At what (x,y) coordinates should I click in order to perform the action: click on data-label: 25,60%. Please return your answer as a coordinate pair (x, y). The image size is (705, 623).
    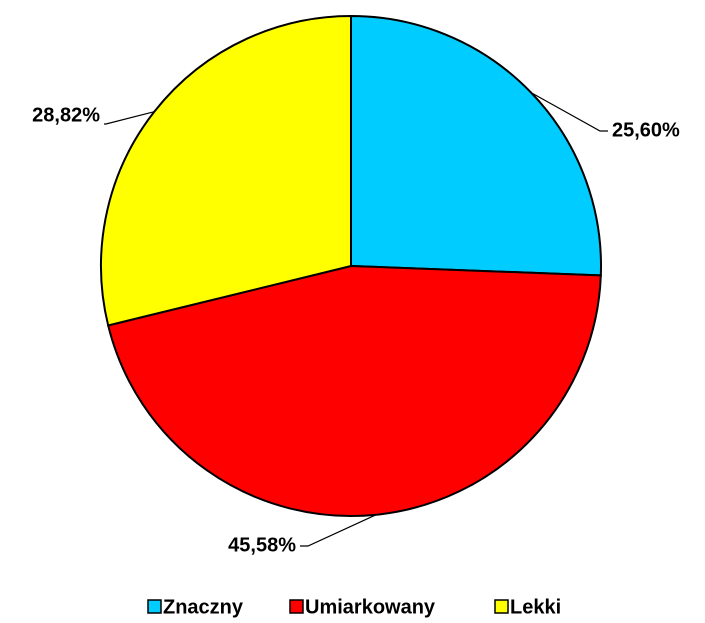
    Looking at the image, I should click on (646, 130).